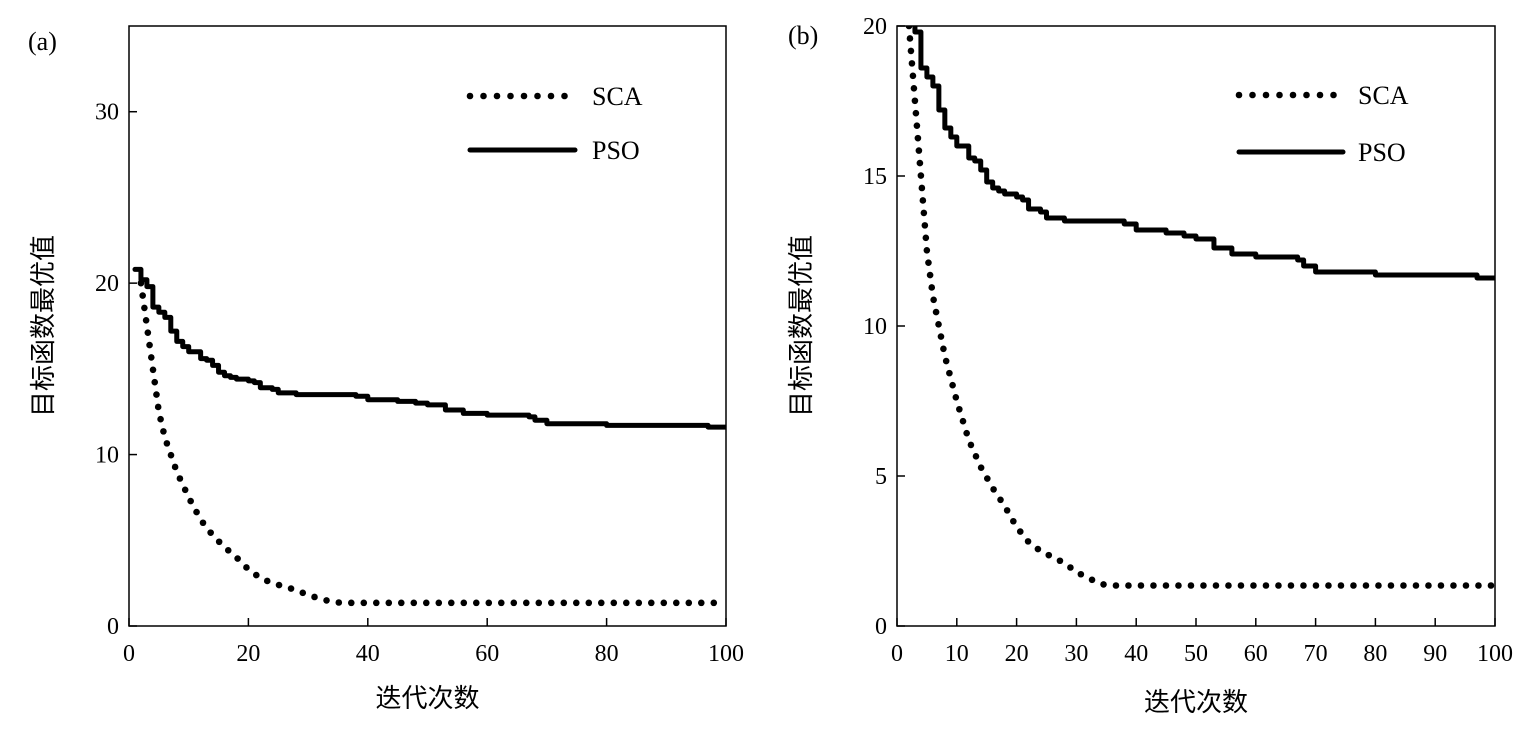 The height and width of the screenshot is (752, 1535). What do you see at coordinates (1435, 654) in the screenshot?
I see `x-tick-label: 90` at bounding box center [1435, 654].